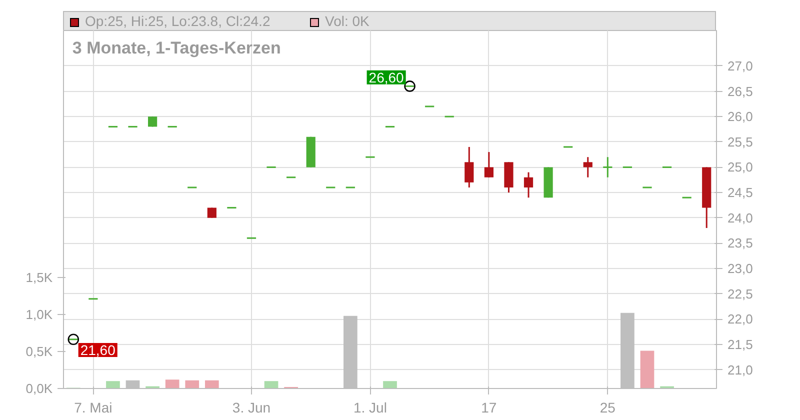 This screenshot has width=800, height=420. What do you see at coordinates (386, 77) in the screenshot?
I see `annotation: 26,60` at bounding box center [386, 77].